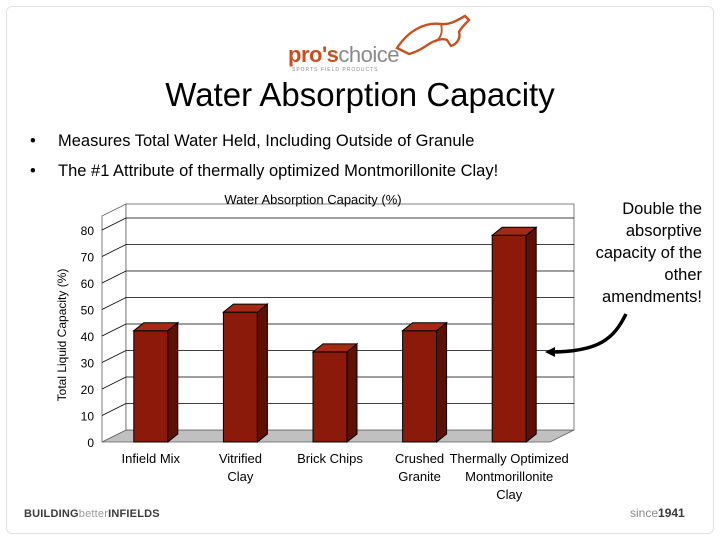 This screenshot has width=720, height=540. Describe the element at coordinates (368, 54) in the screenshot. I see `logo-brand-rest: choice` at that location.